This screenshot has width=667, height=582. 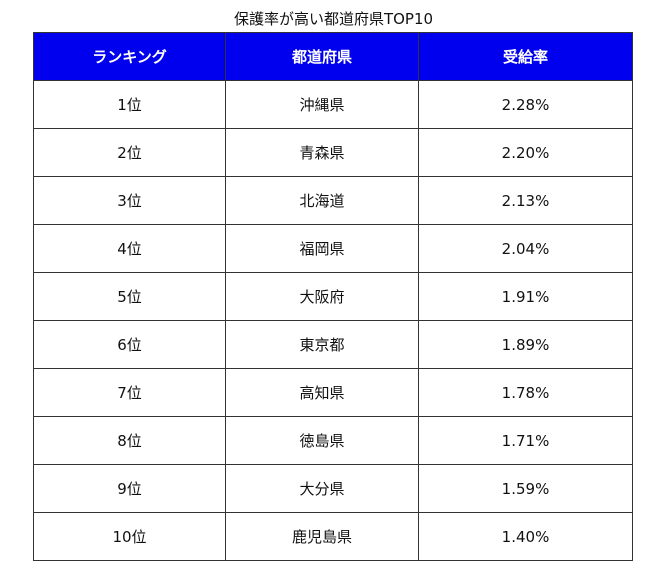 I want to click on table-row: 7位 高知県 1.78%, so click(x=333, y=392).